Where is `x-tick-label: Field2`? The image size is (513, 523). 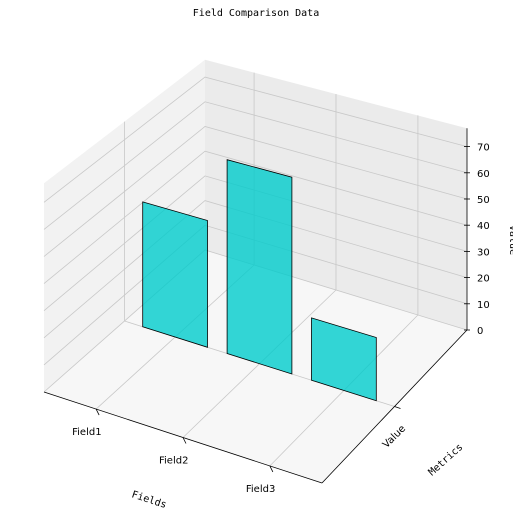
x-tick-label: Field2 is located at coordinates (173, 461).